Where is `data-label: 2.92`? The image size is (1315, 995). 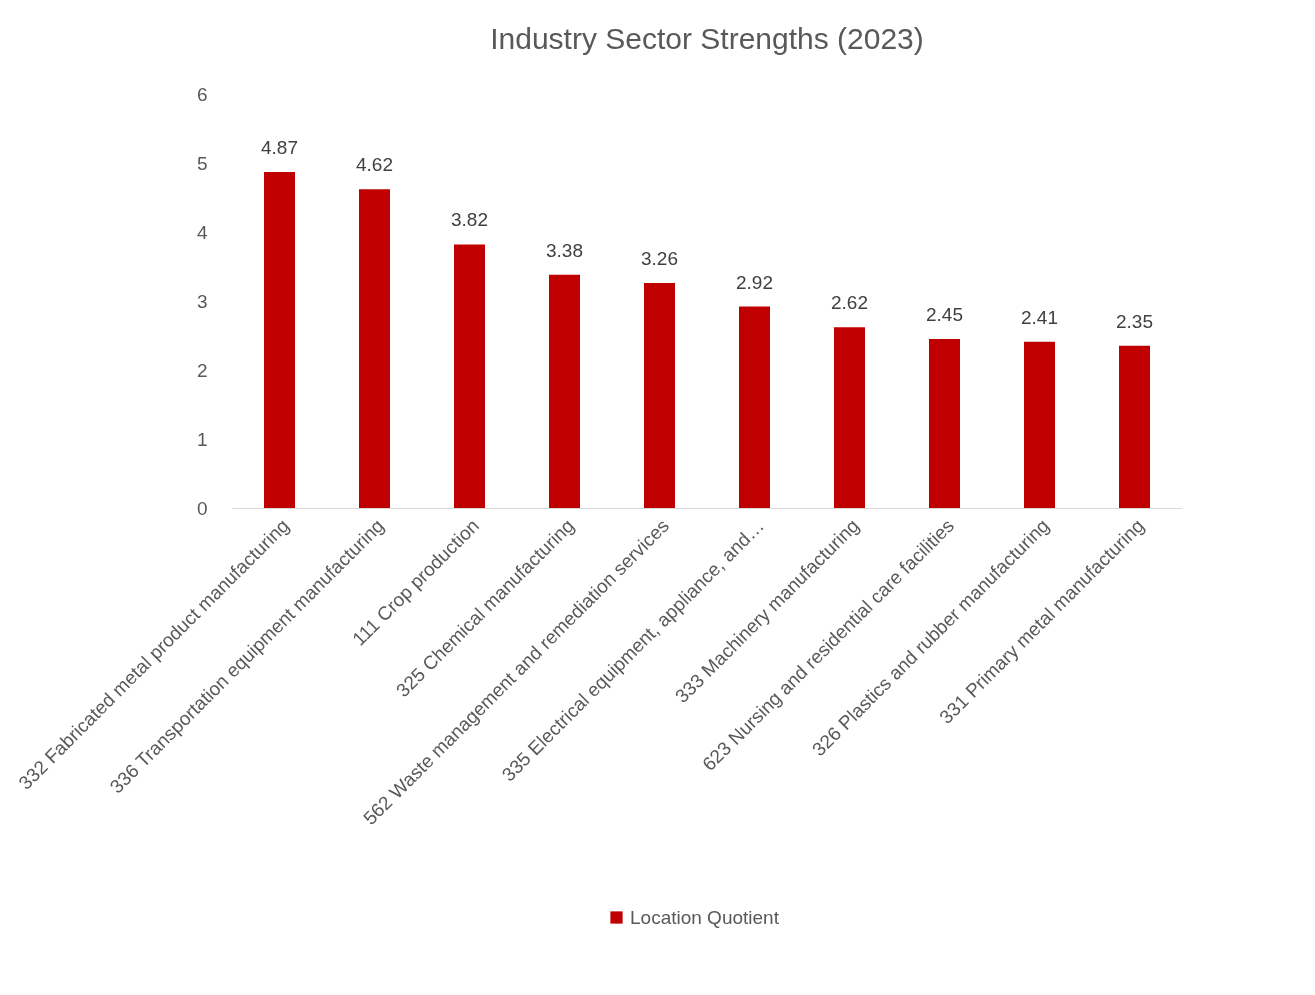 data-label: 2.92 is located at coordinates (754, 282).